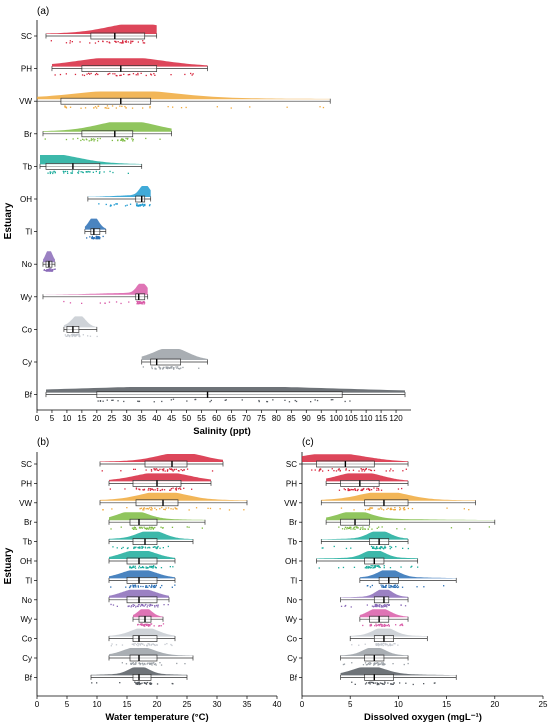 The height and width of the screenshot is (724, 550). I want to click on x-tick-label: 90, so click(306, 418).